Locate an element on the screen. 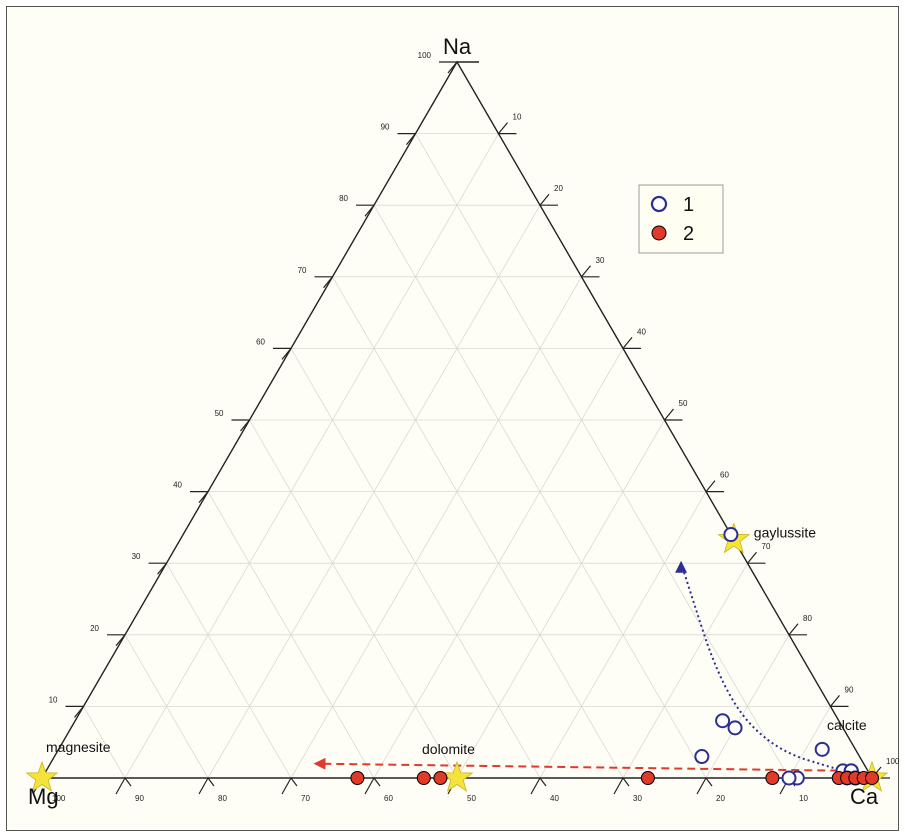 The height and width of the screenshot is (837, 905). left-axis-tick-label: 30 is located at coordinates (136, 556).